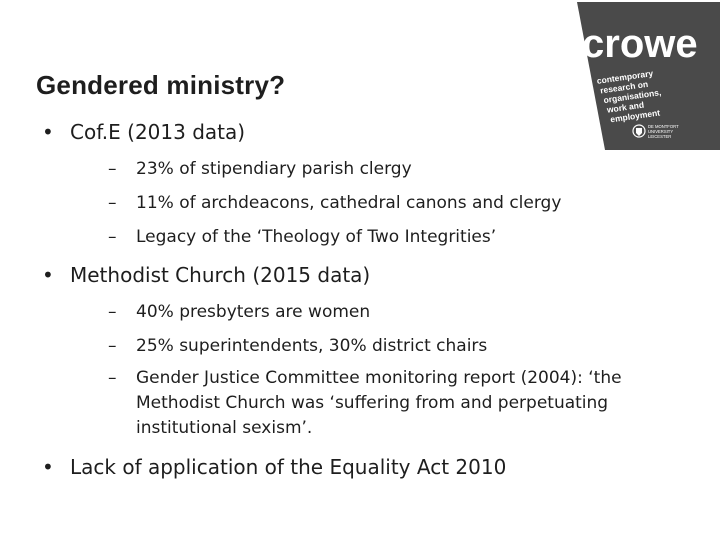  I want to click on logo-background, so click(648, 76).